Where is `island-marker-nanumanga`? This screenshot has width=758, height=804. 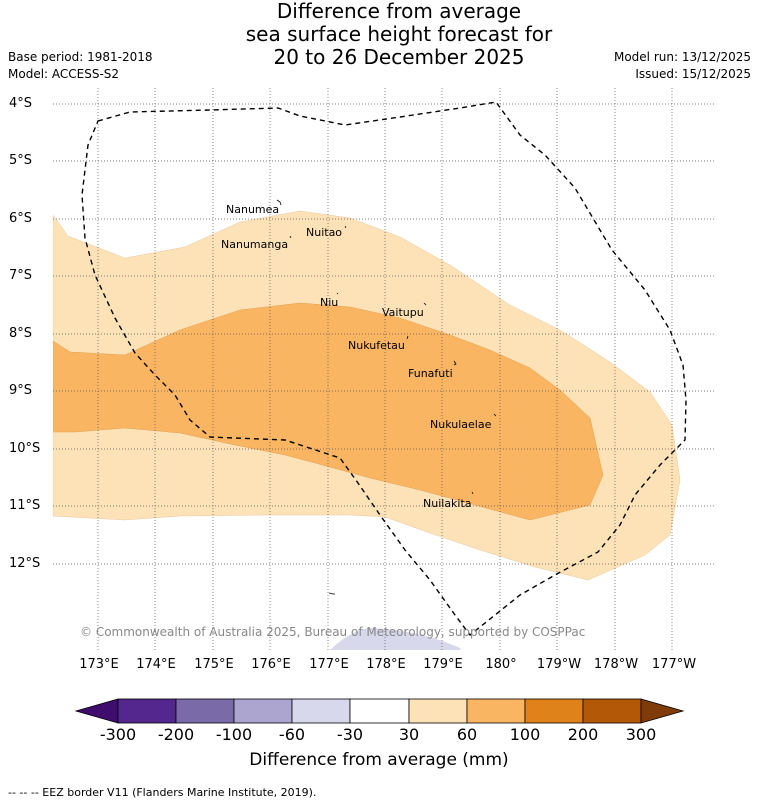
island-marker-nanumanga is located at coordinates (290, 237).